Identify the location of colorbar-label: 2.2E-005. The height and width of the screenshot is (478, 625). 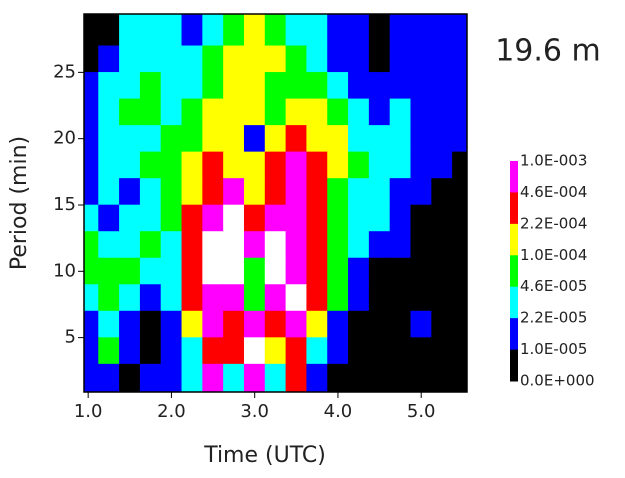
(553, 318).